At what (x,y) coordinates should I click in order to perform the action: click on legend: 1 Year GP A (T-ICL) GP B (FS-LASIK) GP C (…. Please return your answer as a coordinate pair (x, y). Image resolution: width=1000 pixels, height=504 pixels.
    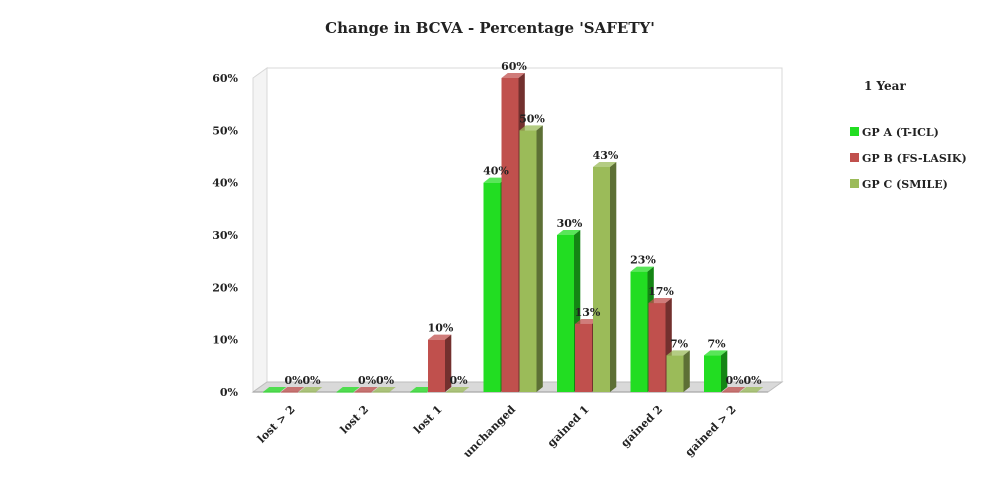
    Looking at the image, I should click on (908, 135).